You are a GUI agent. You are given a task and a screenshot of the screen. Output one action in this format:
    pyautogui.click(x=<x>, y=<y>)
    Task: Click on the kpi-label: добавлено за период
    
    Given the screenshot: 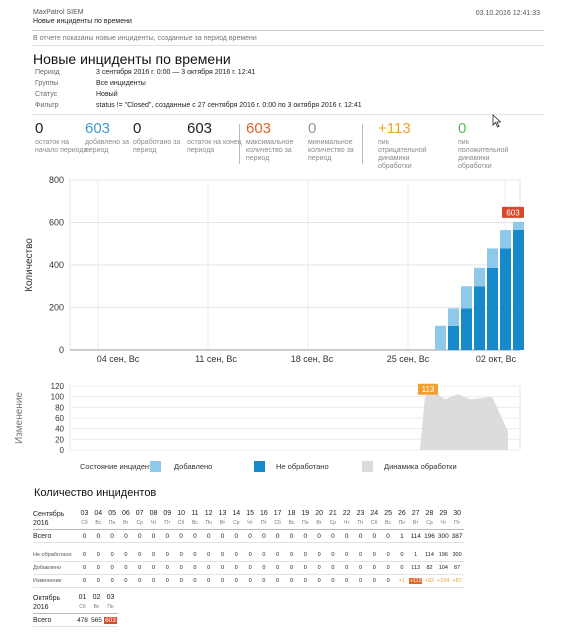 What is the action you would take?
    pyautogui.click(x=107, y=146)
    